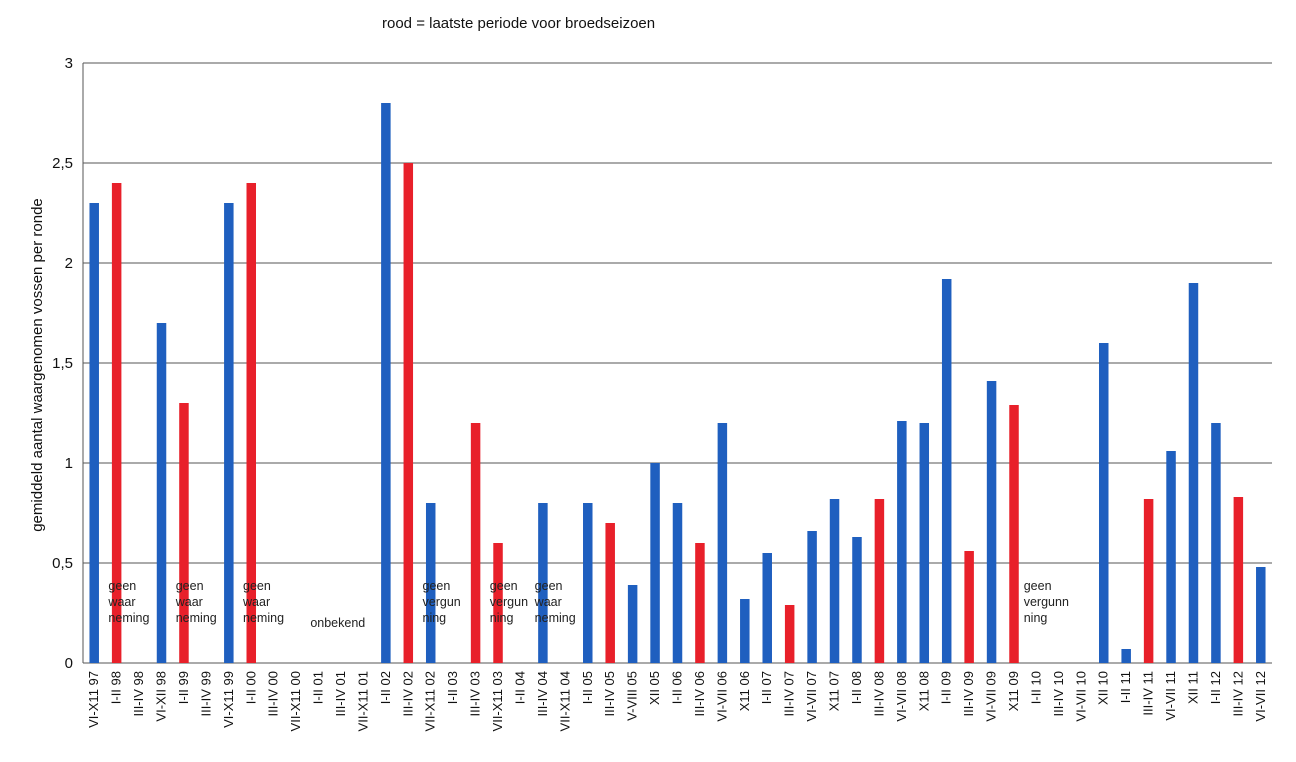 The image size is (1296, 762). What do you see at coordinates (295, 701) in the screenshot?
I see `x-tick-label: VII-X11 00` at bounding box center [295, 701].